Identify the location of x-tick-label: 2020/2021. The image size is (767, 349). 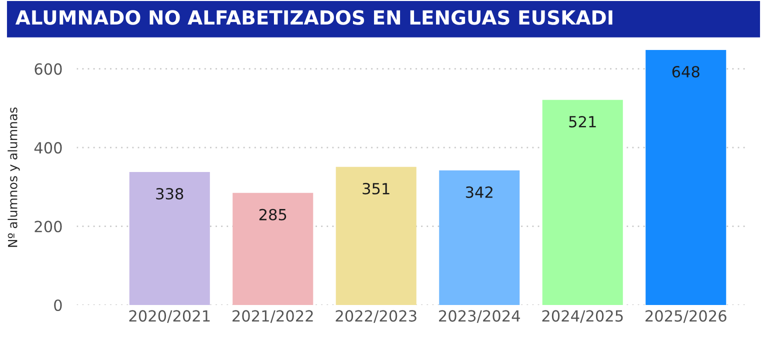
(169, 316).